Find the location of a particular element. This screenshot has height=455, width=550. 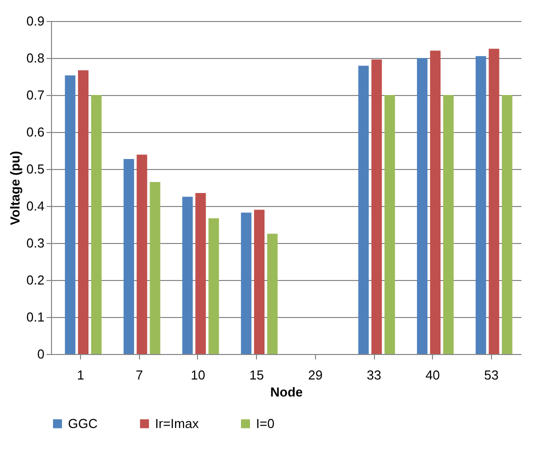

x-axis-title: Node is located at coordinates (286, 392).